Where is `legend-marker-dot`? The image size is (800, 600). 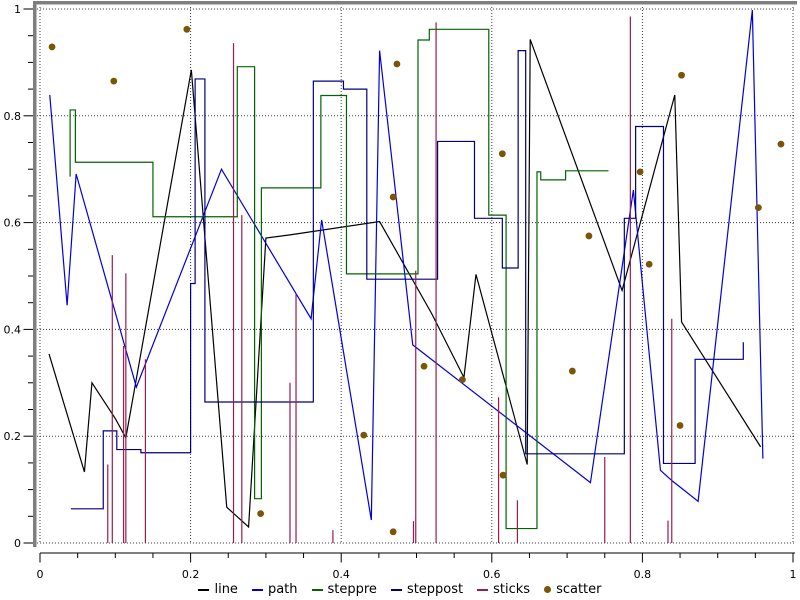
legend-marker-dot is located at coordinates (548, 589).